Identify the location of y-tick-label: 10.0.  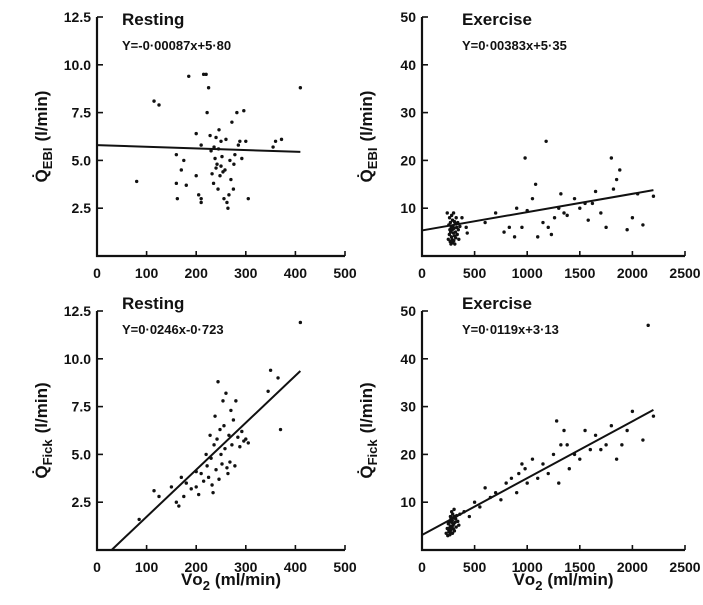
(77, 65).